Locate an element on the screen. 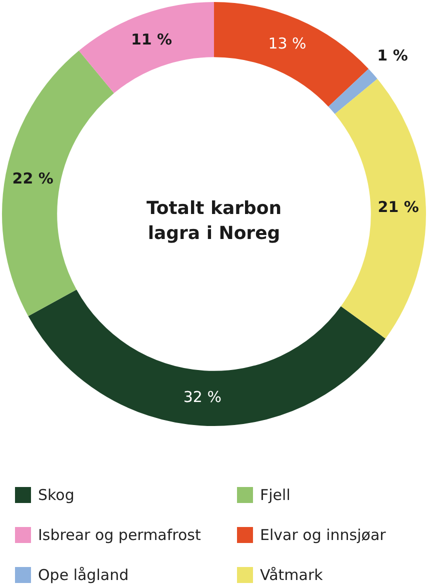 The height and width of the screenshot is (585, 428). data-label: 13 % is located at coordinates (287, 43).